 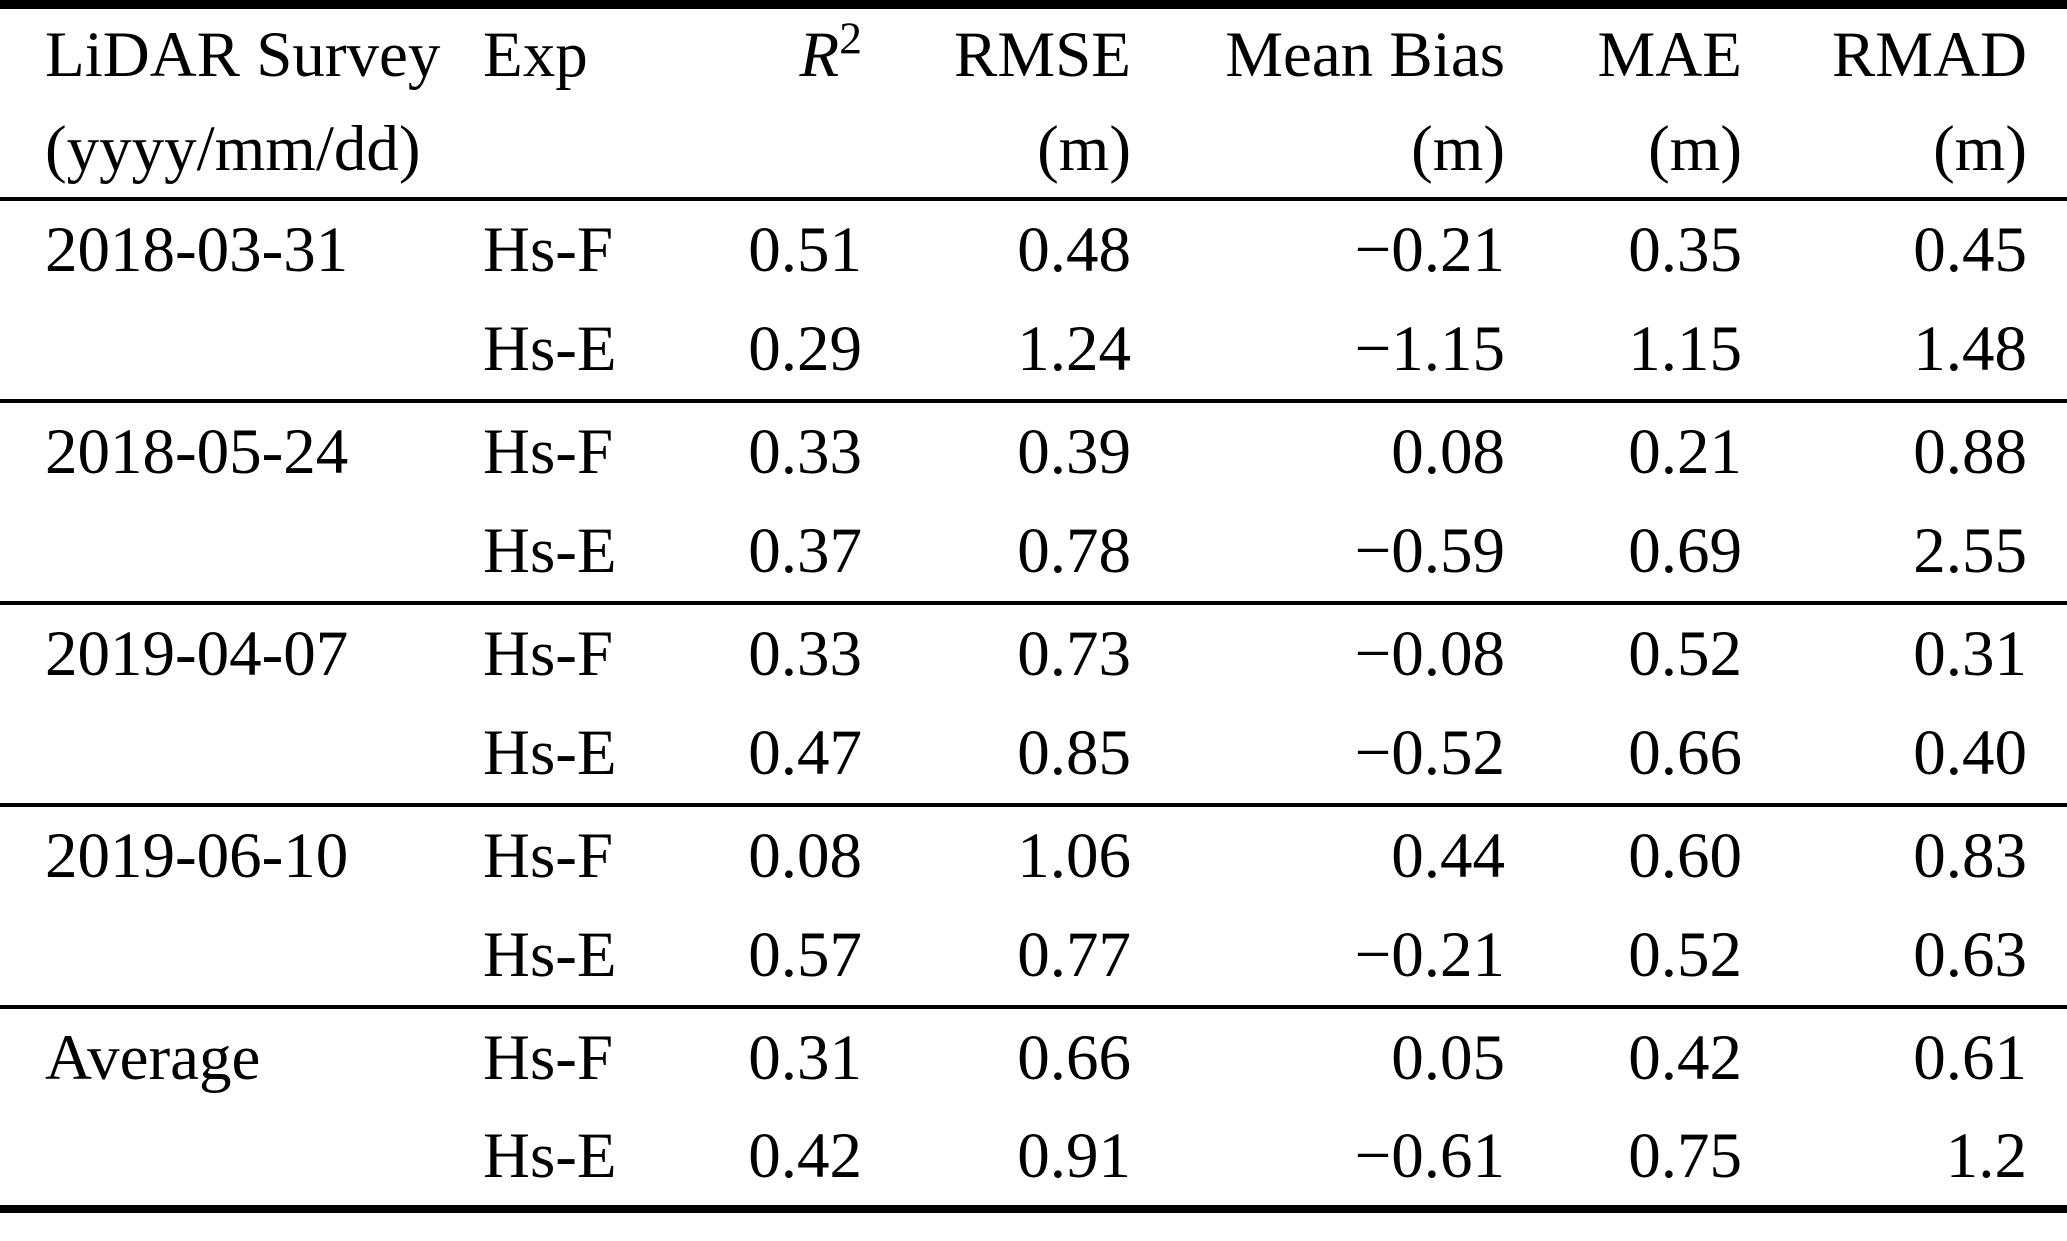 What do you see at coordinates (1970, 752) in the screenshot?
I see `cell-rmad: 0.40` at bounding box center [1970, 752].